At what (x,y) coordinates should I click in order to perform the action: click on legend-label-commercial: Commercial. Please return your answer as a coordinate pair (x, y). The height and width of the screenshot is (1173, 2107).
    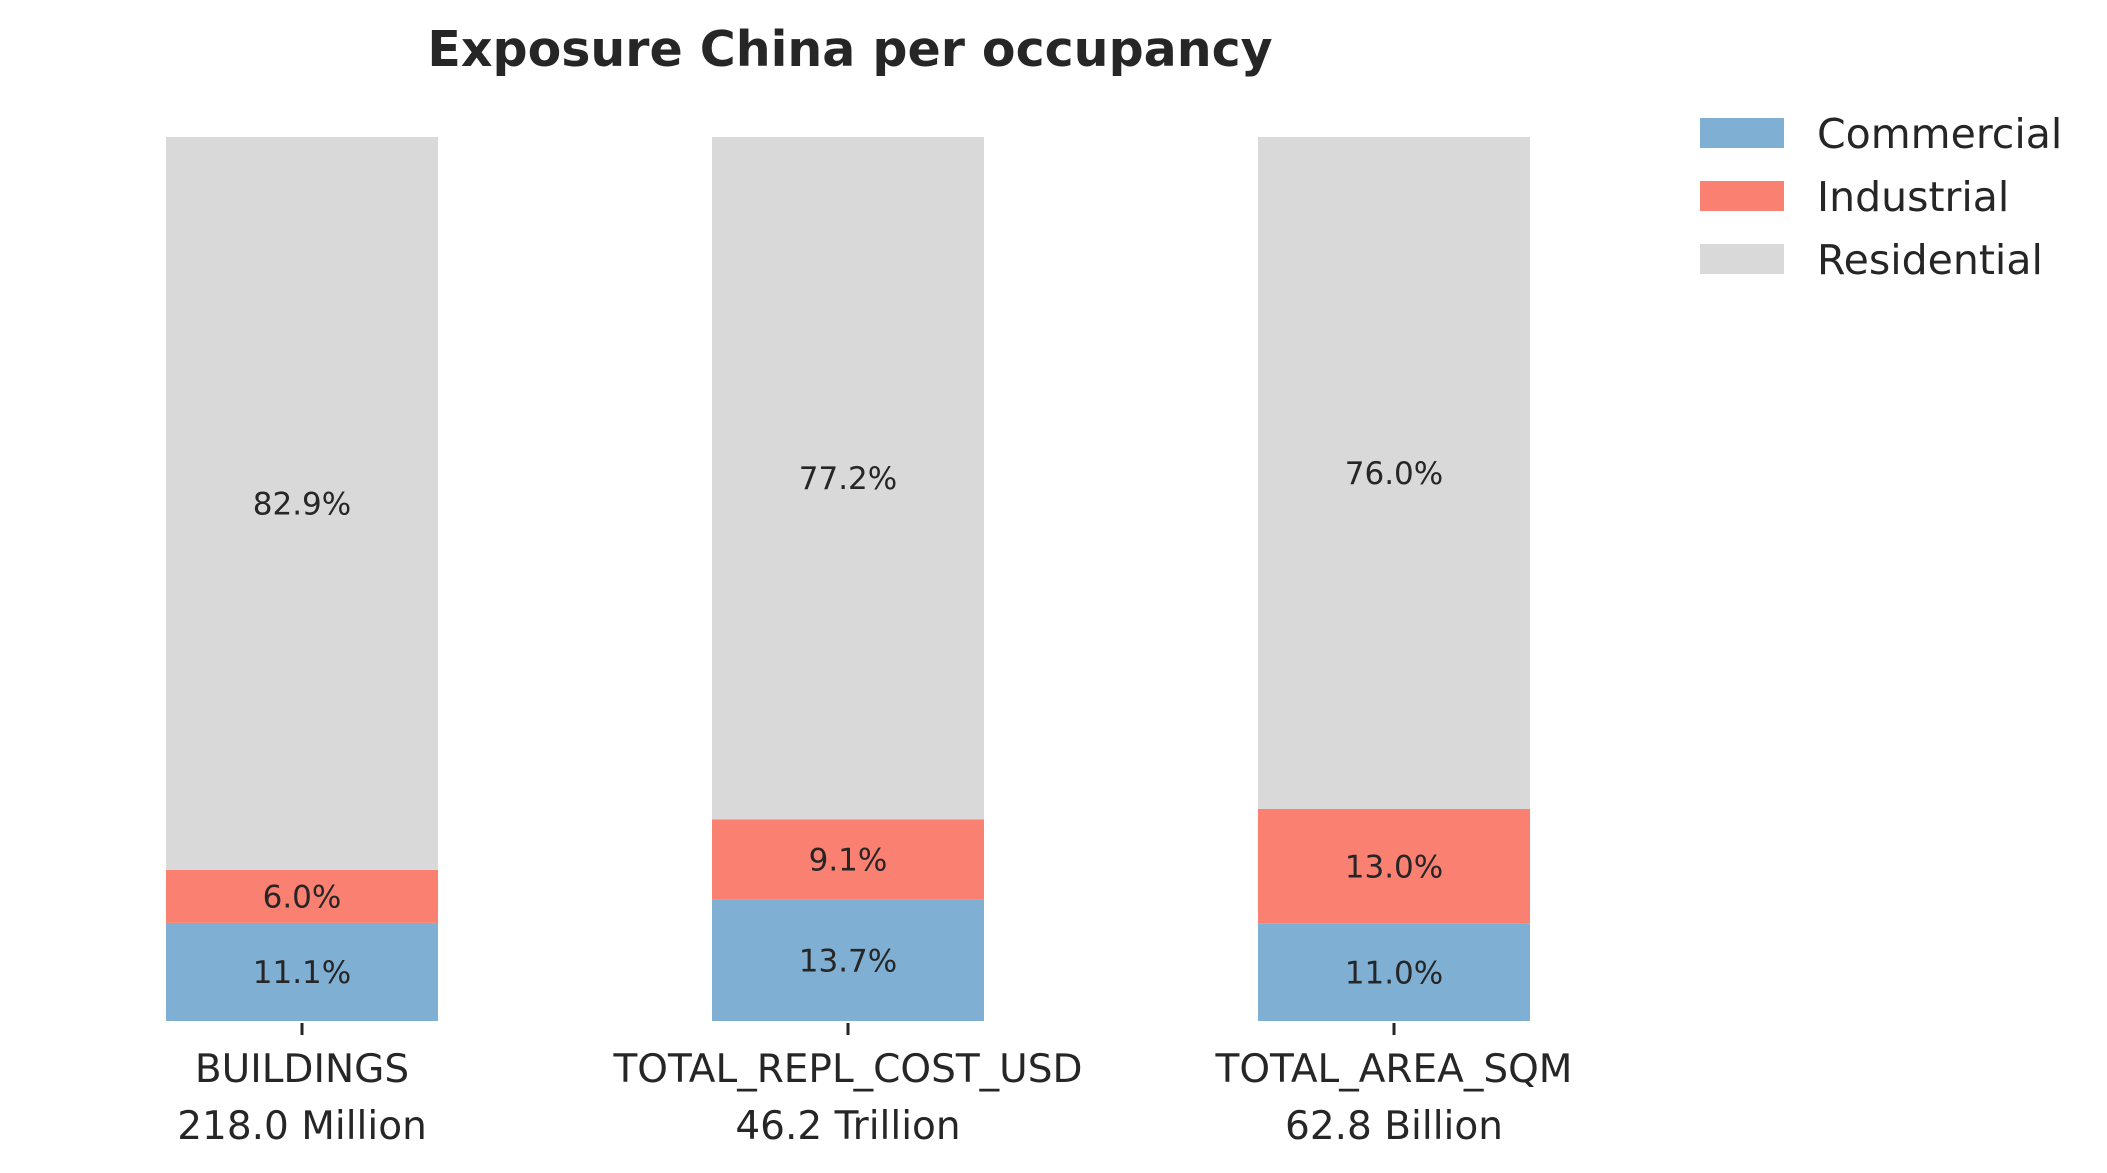
    Looking at the image, I should click on (1939, 134).